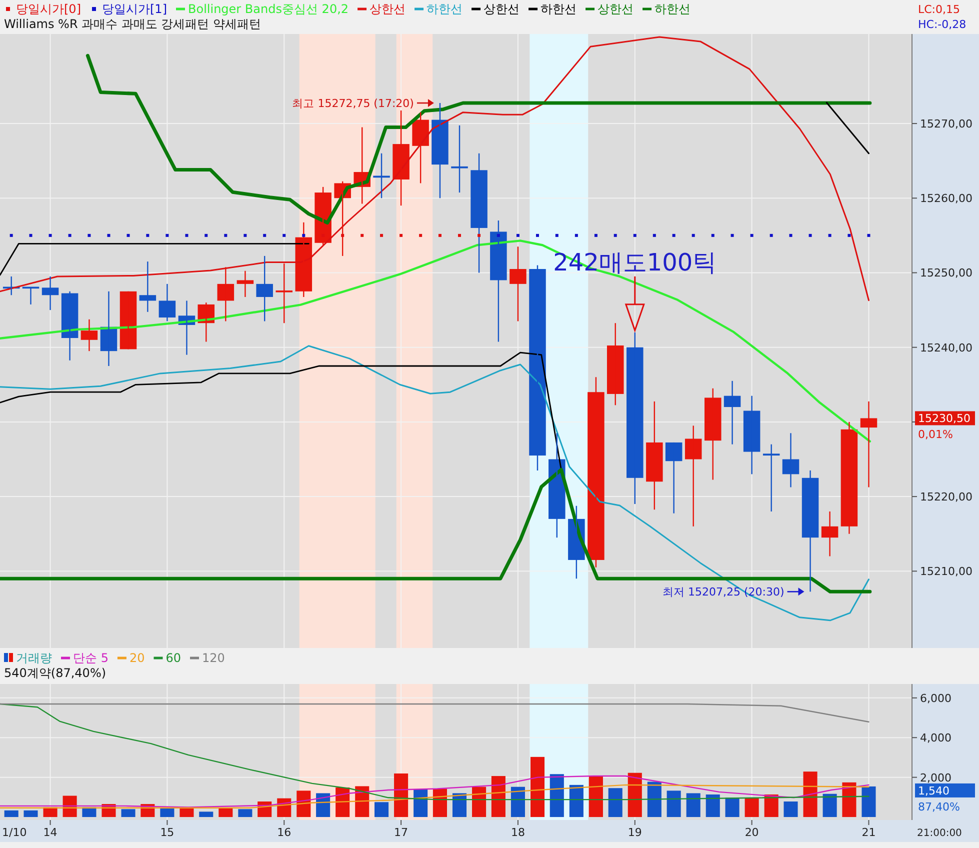 Image resolution: width=979 pixels, height=848 pixels. I want to click on y-tick-label: 15210,00, so click(946, 571).